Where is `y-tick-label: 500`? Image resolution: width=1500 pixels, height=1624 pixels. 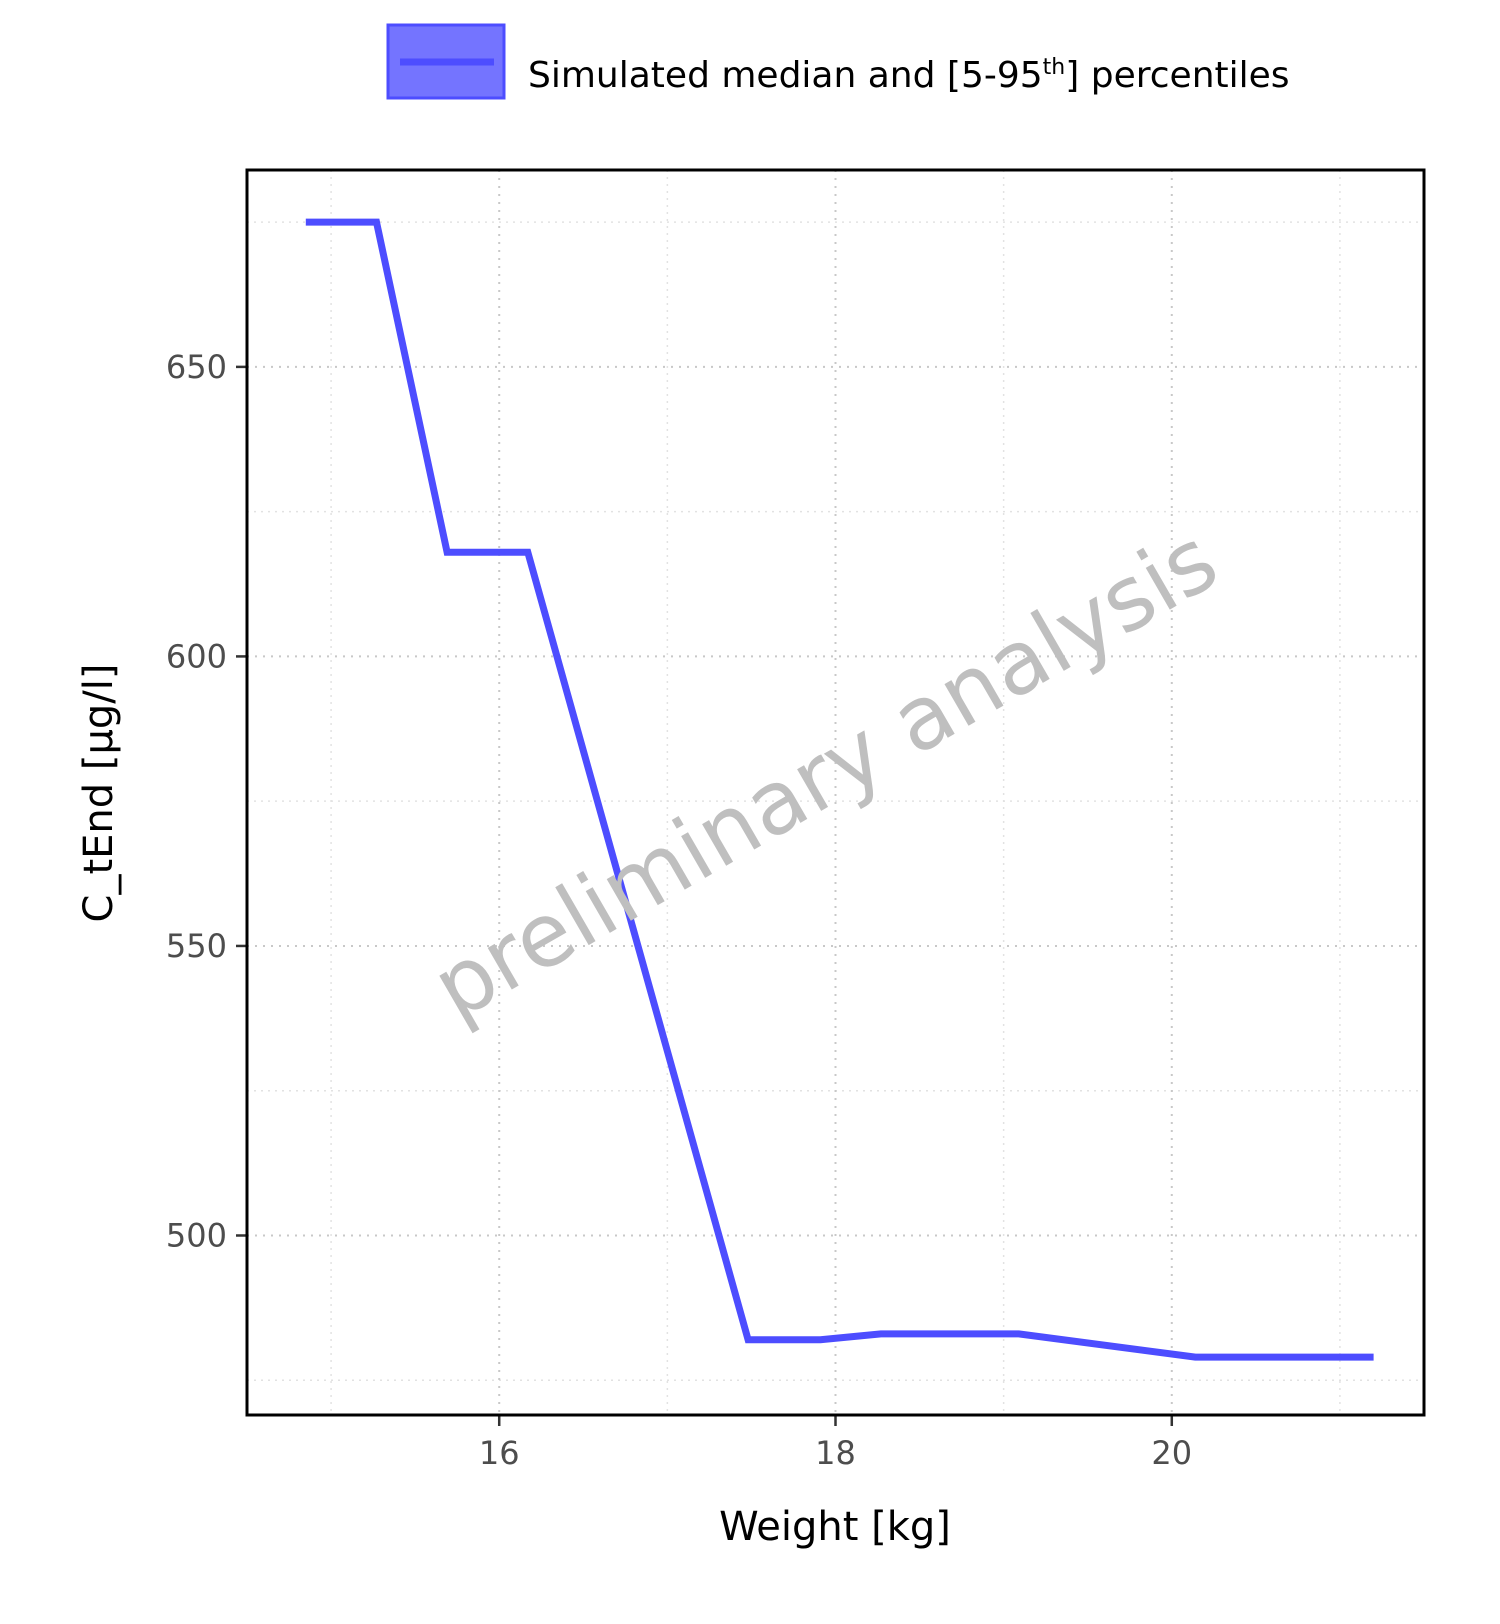
y-tick-label: 500 is located at coordinates (196, 1235).